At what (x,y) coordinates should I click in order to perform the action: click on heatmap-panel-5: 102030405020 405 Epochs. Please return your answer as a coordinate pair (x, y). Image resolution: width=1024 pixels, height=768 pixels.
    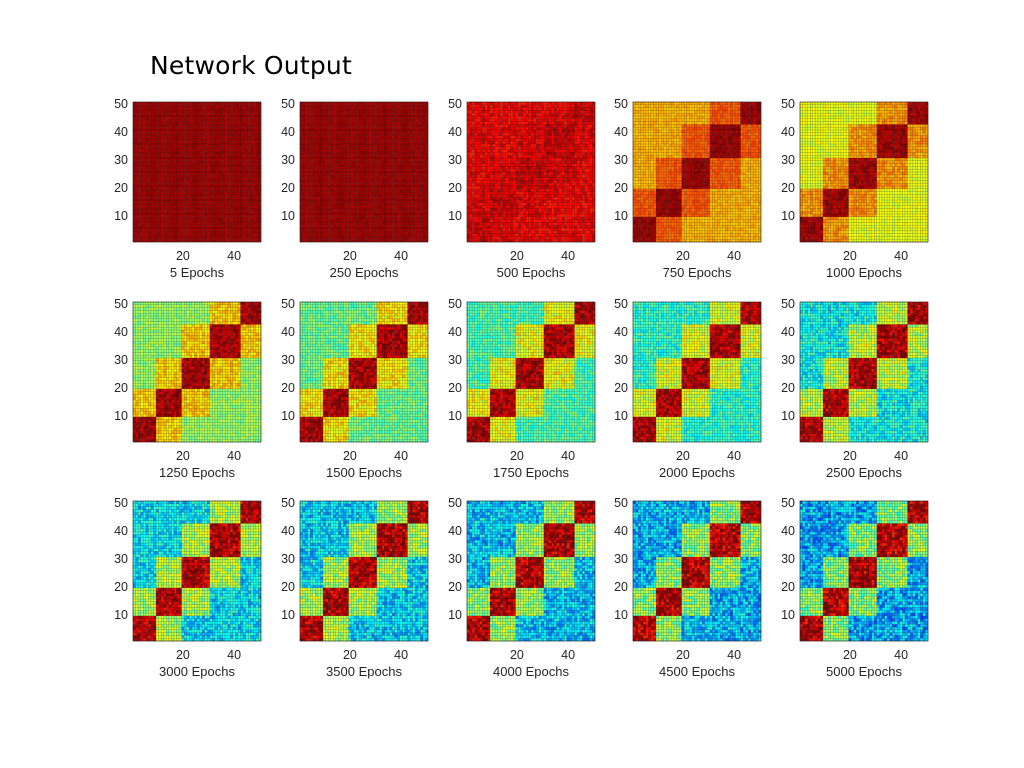
    Looking at the image, I should click on (187, 188).